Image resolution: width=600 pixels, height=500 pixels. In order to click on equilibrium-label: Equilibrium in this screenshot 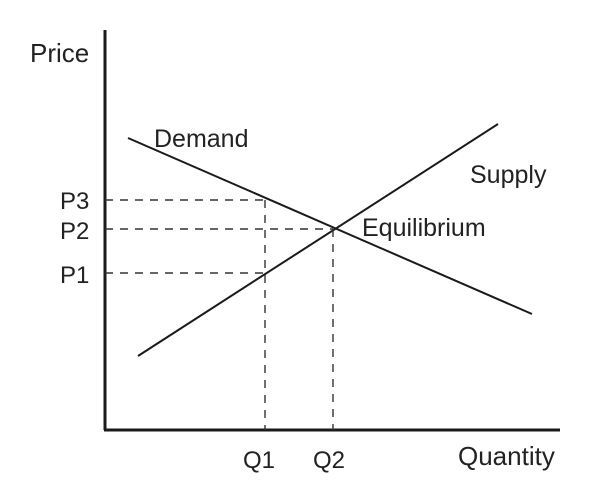, I will do `click(424, 228)`.